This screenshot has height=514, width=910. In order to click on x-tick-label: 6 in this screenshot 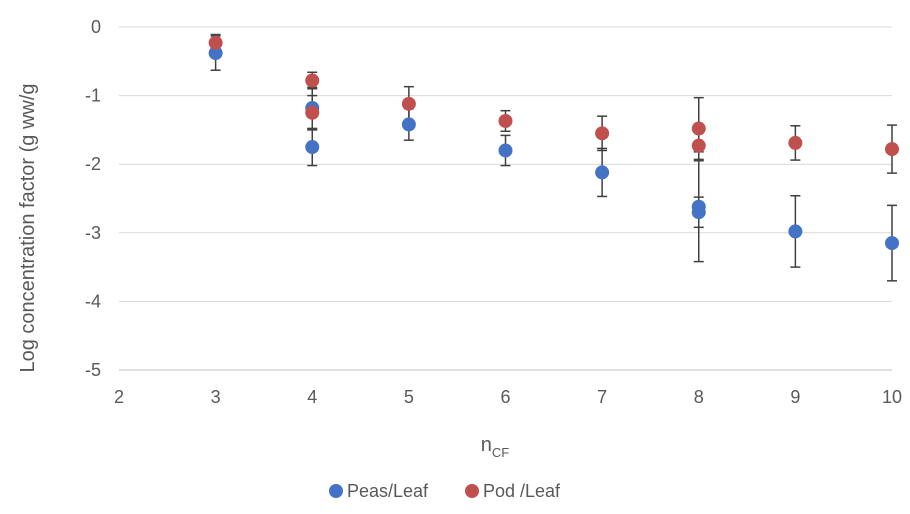, I will do `click(505, 397)`.